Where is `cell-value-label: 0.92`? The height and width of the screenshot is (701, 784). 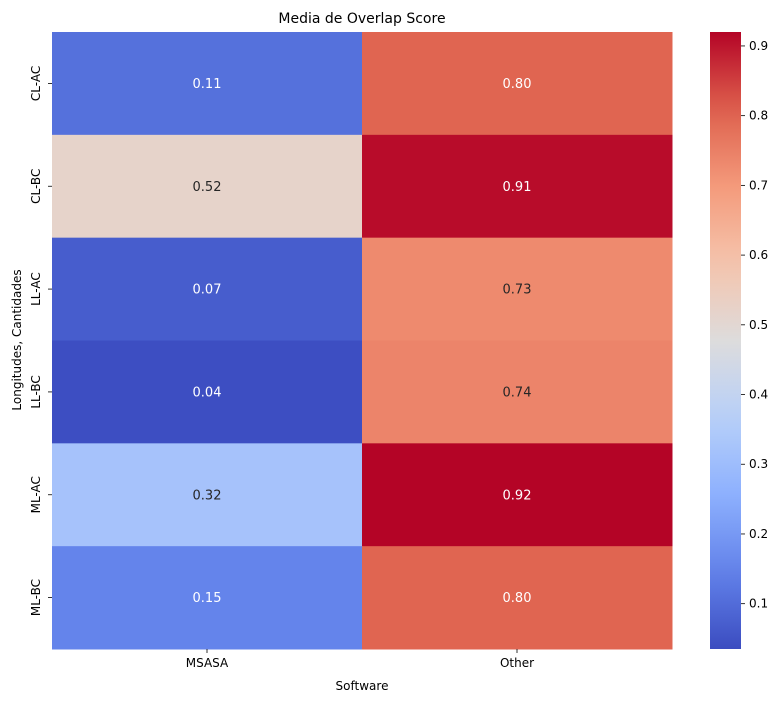
cell-value-label: 0.92 is located at coordinates (517, 495).